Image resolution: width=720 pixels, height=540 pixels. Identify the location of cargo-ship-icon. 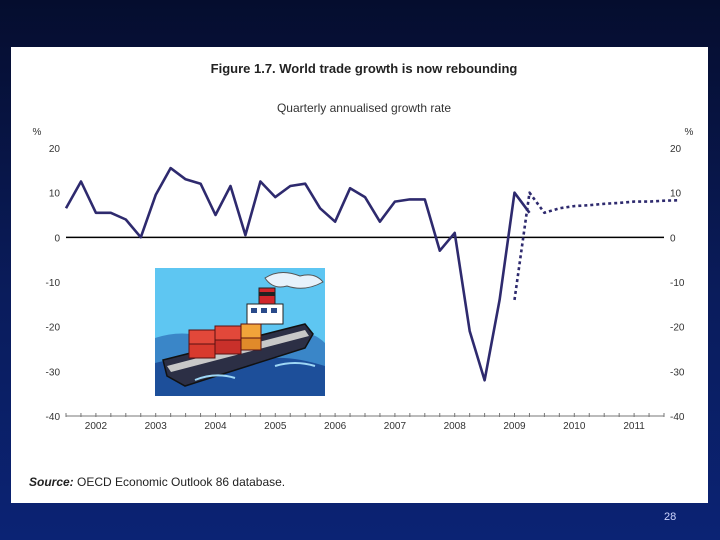
(240, 332).